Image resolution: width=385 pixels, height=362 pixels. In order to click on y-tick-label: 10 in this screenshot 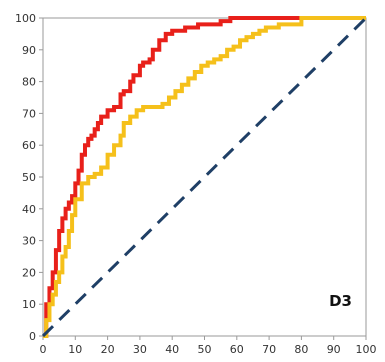, I will do `click(29, 304)`.